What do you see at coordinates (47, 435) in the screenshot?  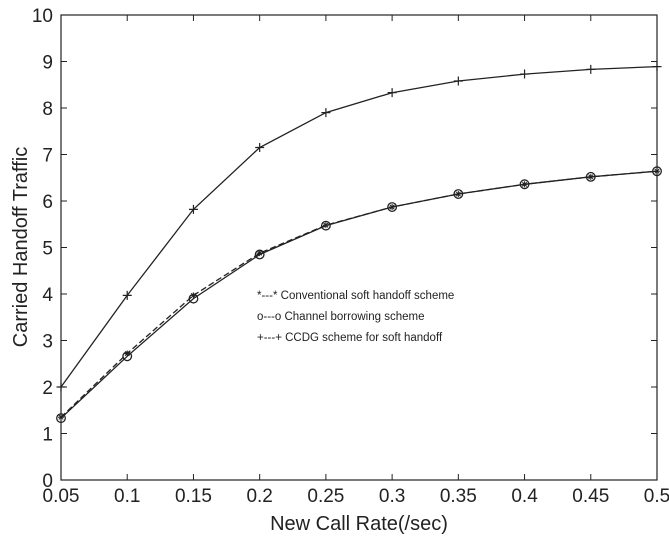 I see `y-tick-label: 1` at bounding box center [47, 435].